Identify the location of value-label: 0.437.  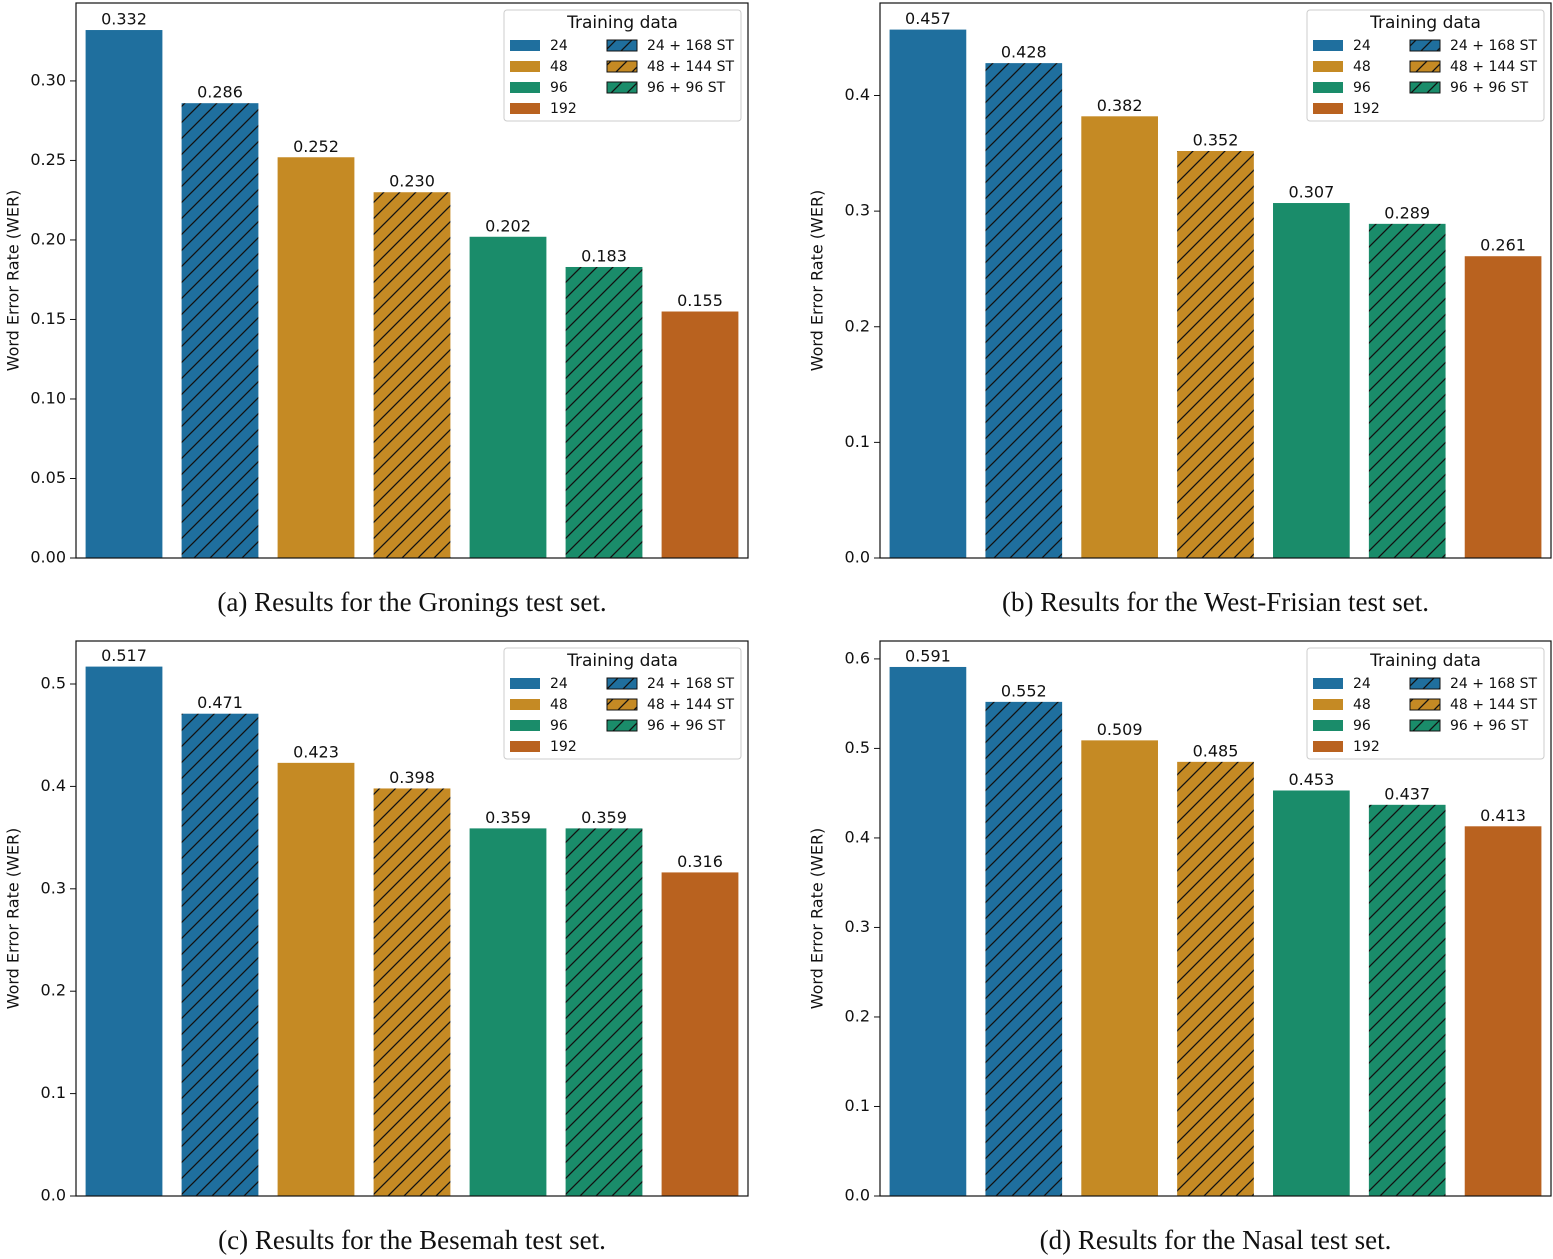
(1407, 793).